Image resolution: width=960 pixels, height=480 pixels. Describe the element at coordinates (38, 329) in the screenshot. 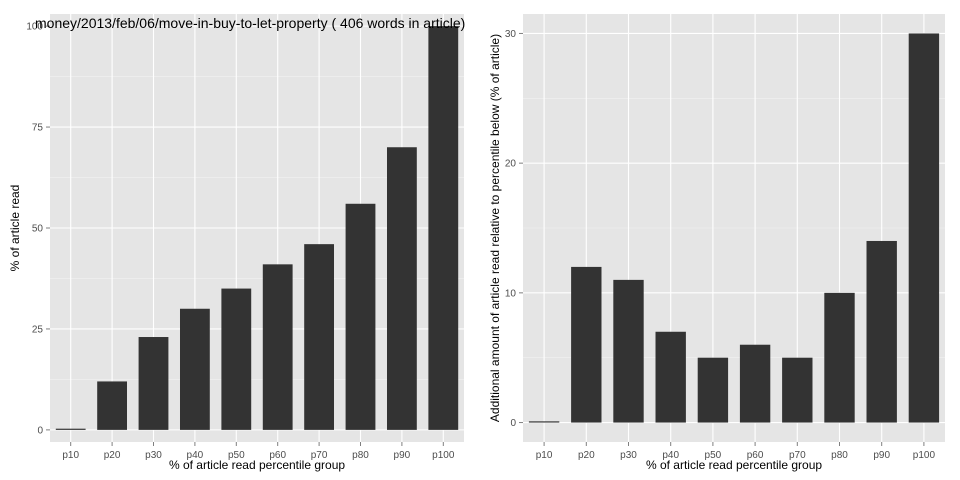

I see `y-tick-label: 25` at that location.